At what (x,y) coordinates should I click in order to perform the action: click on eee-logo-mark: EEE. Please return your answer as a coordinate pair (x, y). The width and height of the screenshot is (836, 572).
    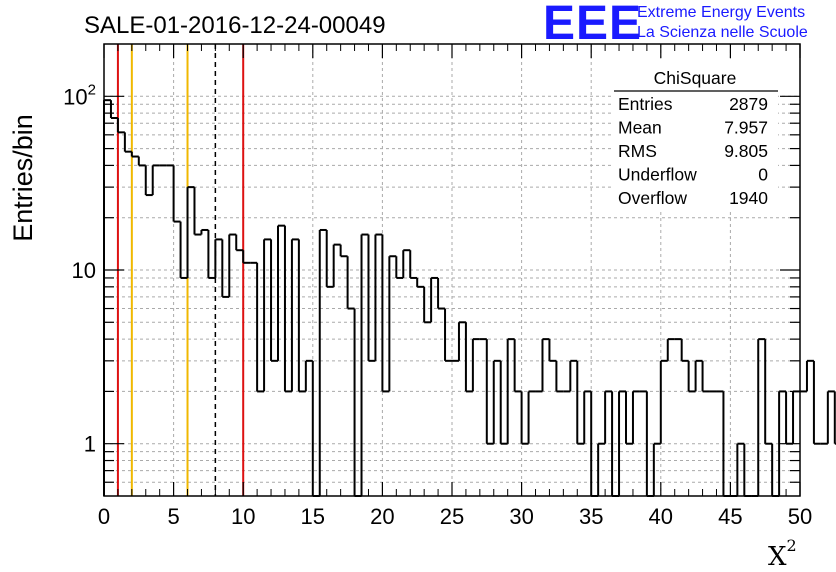
    Looking at the image, I should click on (593, 25).